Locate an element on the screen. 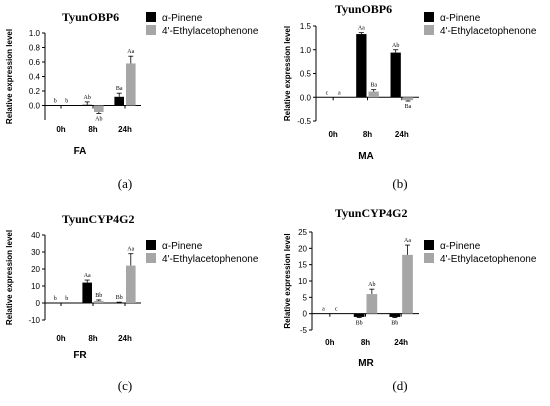  y-tick-label: 0.6 is located at coordinates (35, 62).